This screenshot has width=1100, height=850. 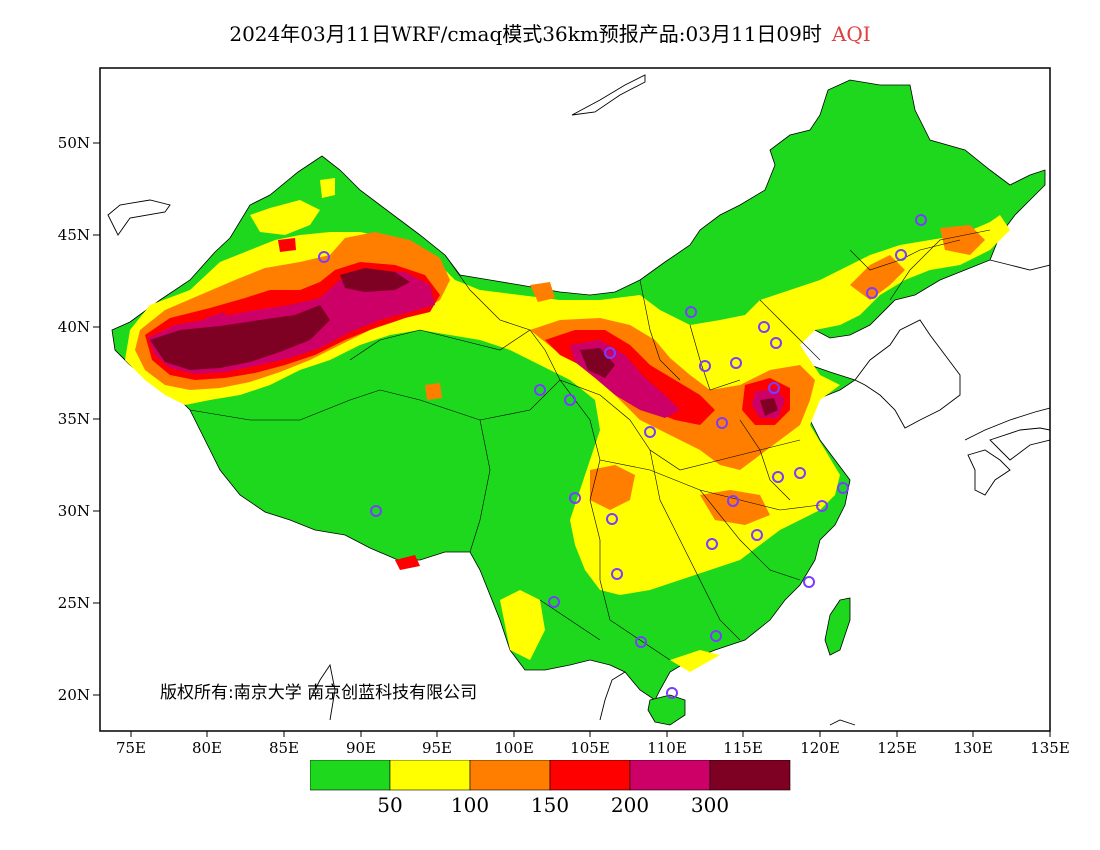 What do you see at coordinates (973, 748) in the screenshot?
I see `lon-label: 130E` at bounding box center [973, 748].